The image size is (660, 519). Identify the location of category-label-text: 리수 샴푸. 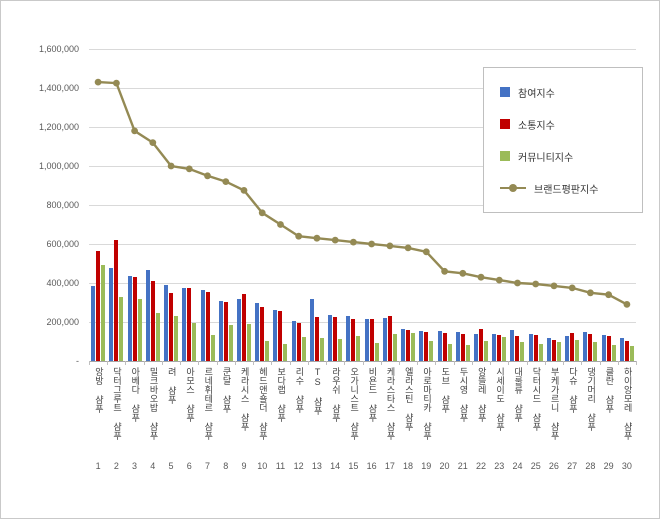
(299, 390).